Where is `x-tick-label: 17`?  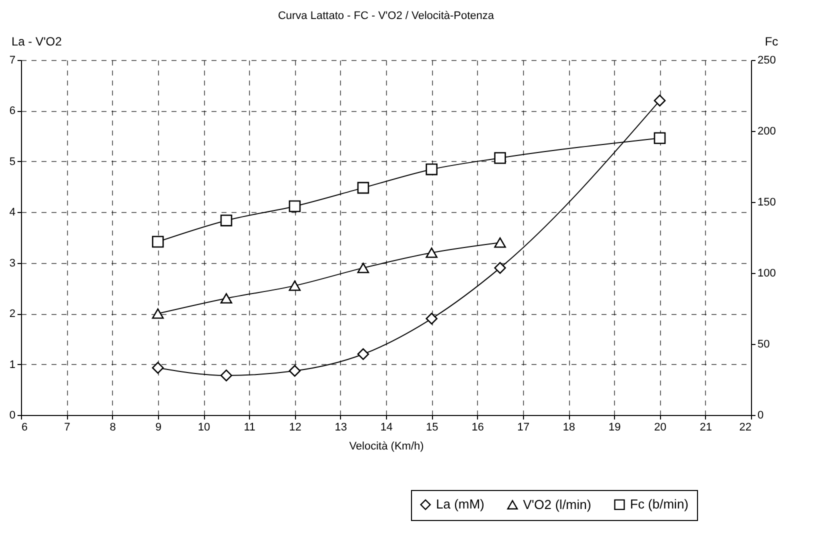
x-tick-label: 17 is located at coordinates (523, 428).